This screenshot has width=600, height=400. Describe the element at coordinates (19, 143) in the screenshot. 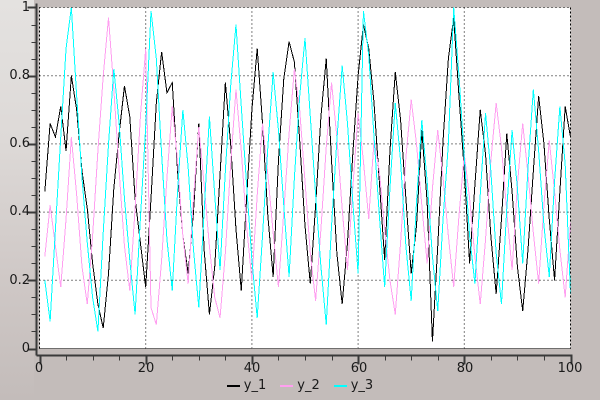

I see `y-tick-label-0.6: 0.6` at that location.